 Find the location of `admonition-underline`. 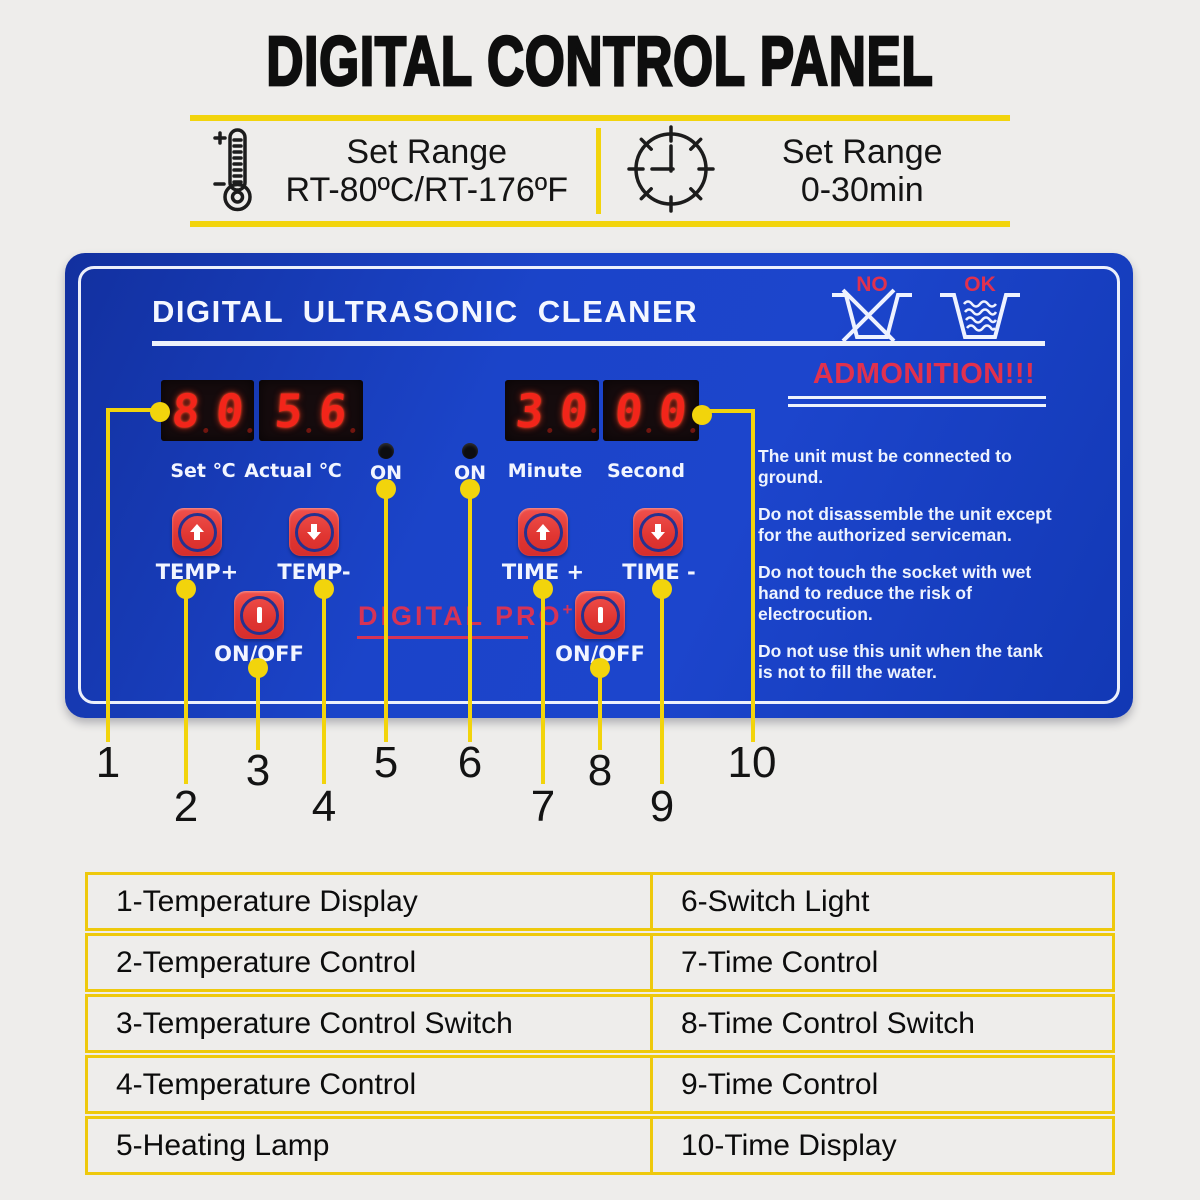

admonition-underline is located at coordinates (917, 405).